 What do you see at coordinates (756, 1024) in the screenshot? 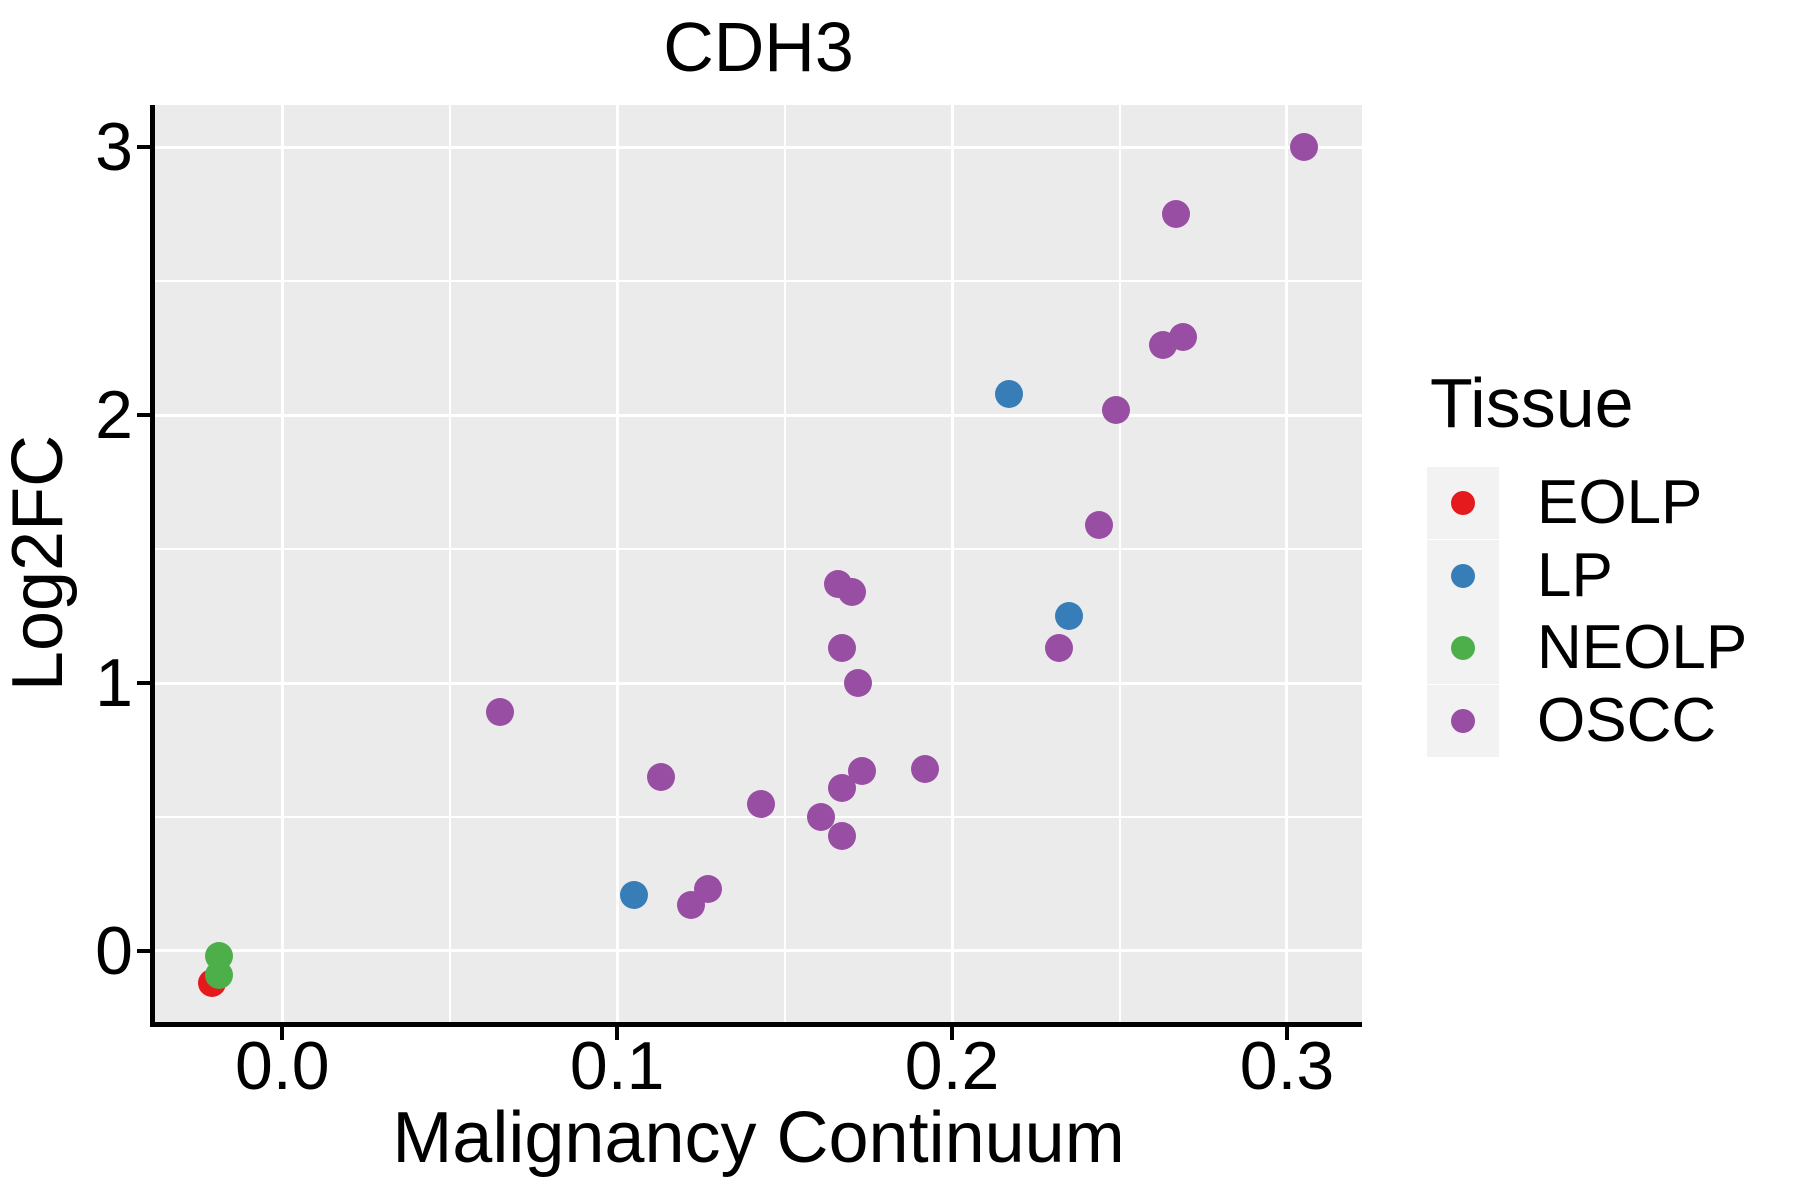
I see `x-axis-line` at bounding box center [756, 1024].